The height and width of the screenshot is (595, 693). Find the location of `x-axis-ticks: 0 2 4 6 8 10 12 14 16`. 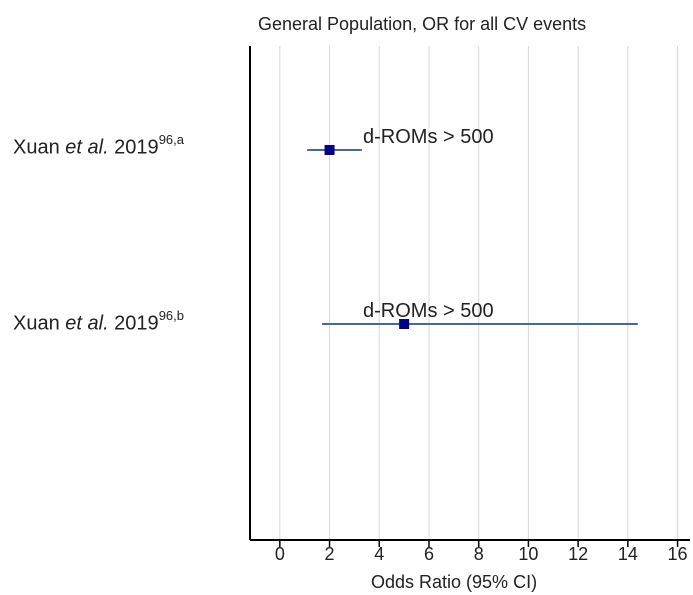

x-axis-ticks: 0 2 4 6 8 10 12 14 16 is located at coordinates (481, 552).